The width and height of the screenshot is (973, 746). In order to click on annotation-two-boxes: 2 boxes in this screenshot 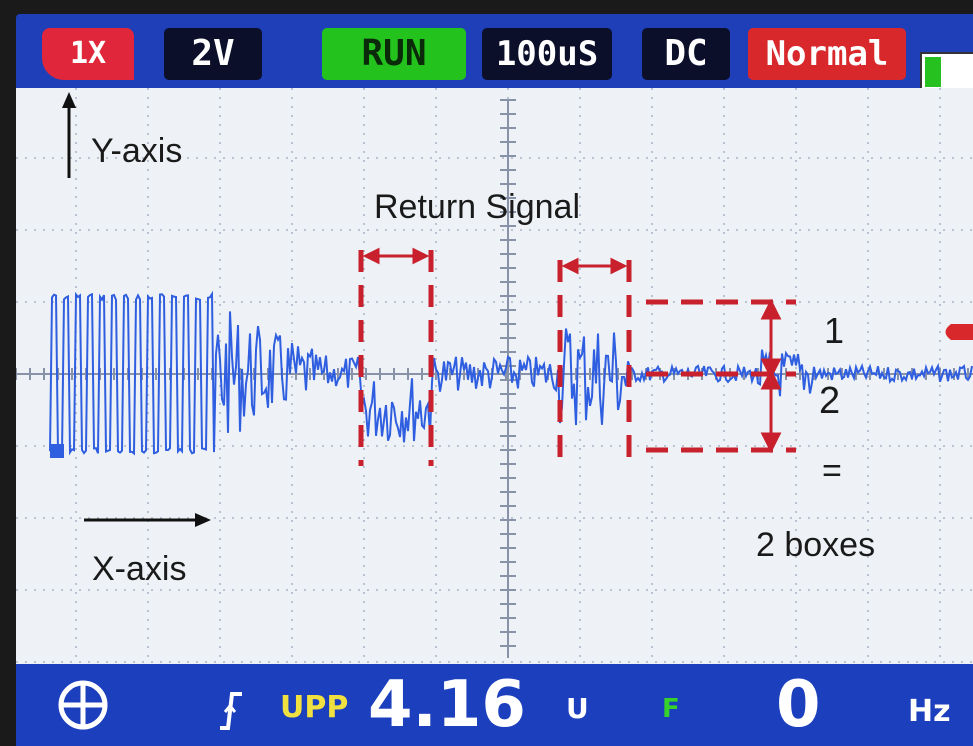, I will do `click(816, 545)`.